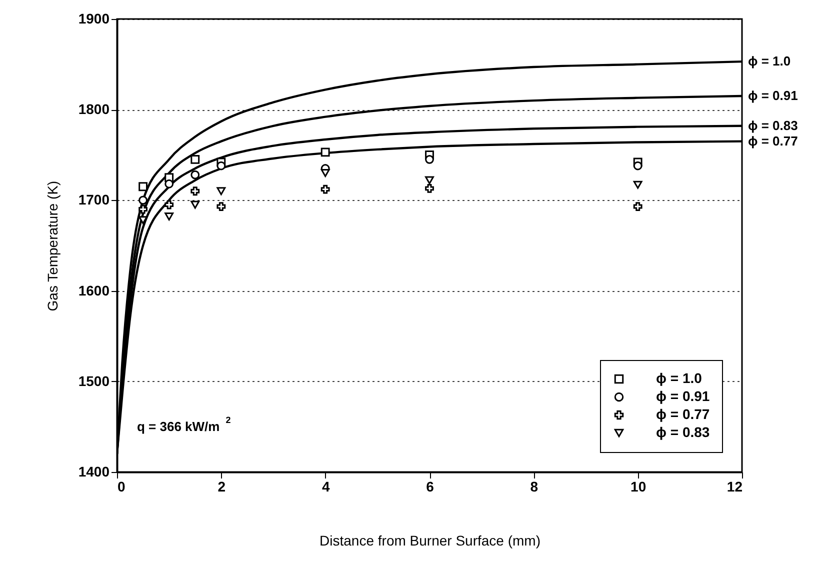  What do you see at coordinates (773, 96) in the screenshot?
I see `series-label: ϕ = 0.91` at bounding box center [773, 96].